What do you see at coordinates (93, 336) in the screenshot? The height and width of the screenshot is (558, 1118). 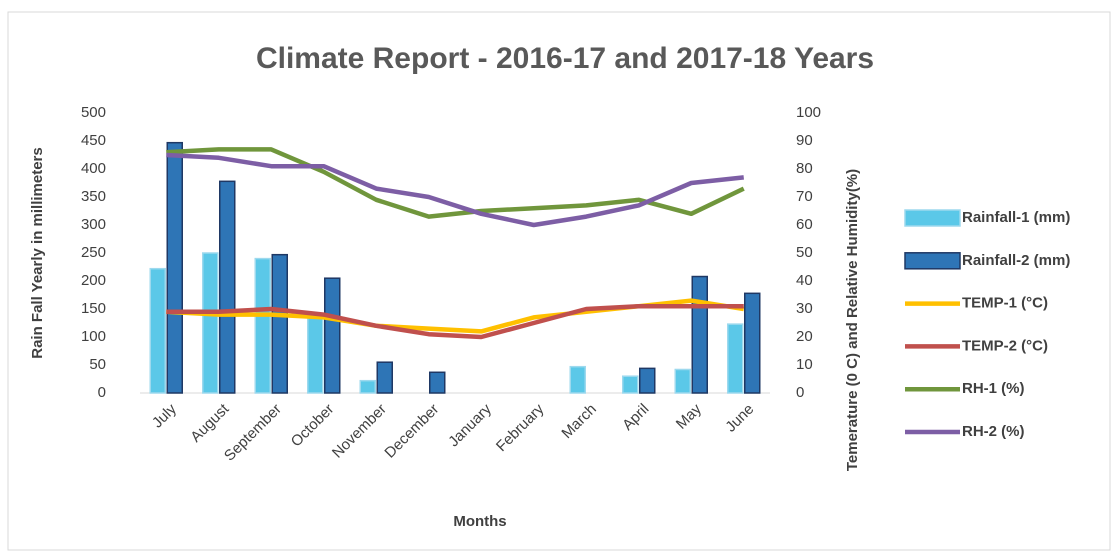 I see `y-tick-label: 100` at bounding box center [93, 336].